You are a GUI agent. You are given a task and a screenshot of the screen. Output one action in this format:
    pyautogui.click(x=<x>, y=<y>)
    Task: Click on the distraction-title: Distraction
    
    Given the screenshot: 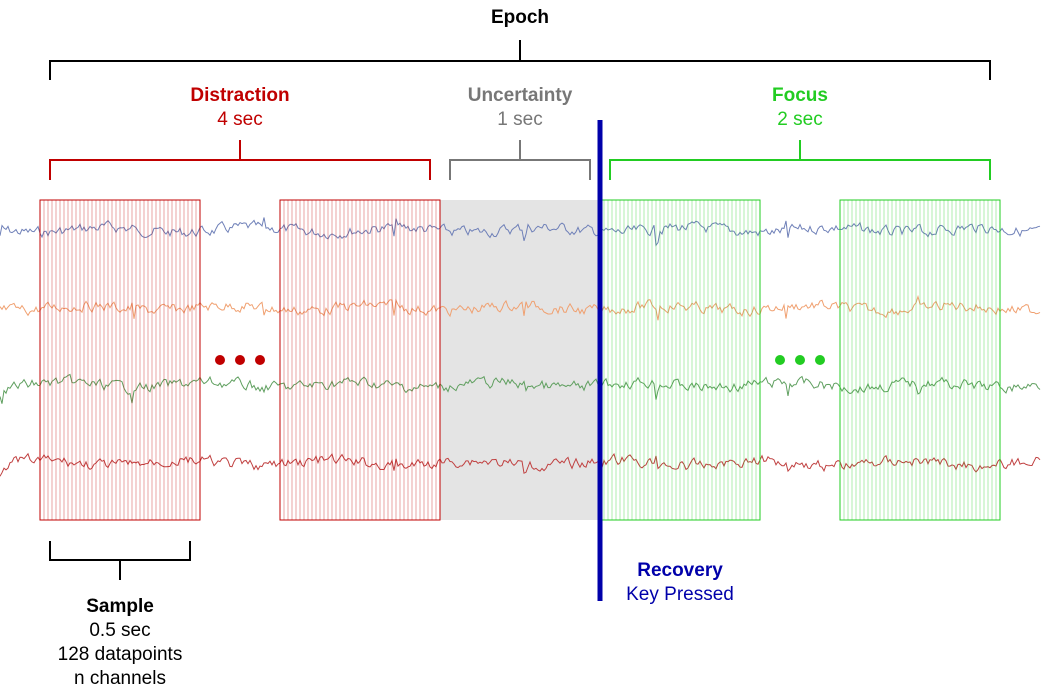 What is the action you would take?
    pyautogui.click(x=239, y=95)
    